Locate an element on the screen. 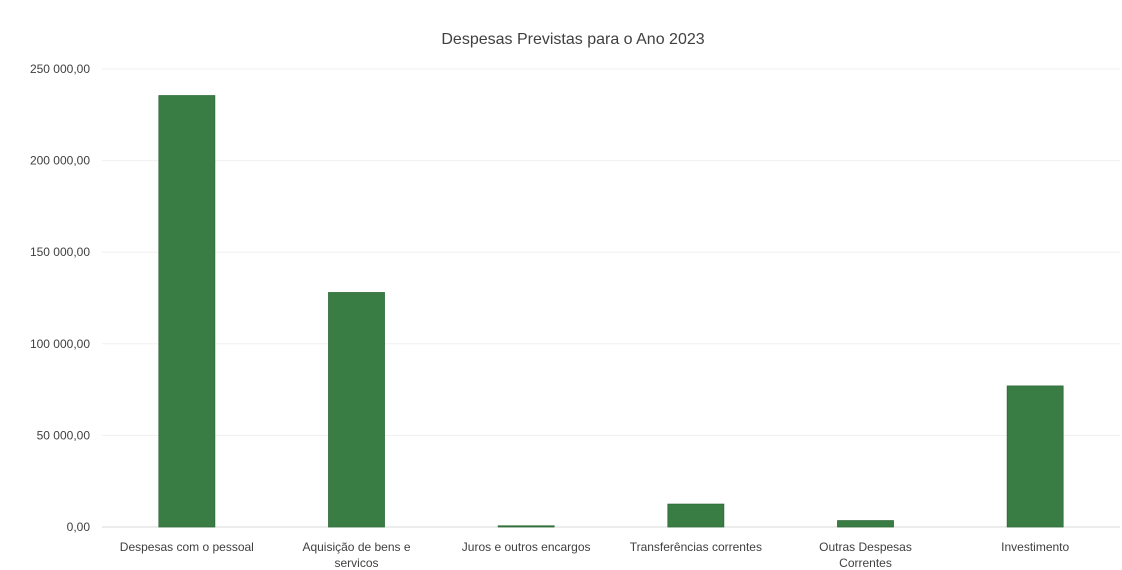 The width and height of the screenshot is (1122, 570). y-tick-label: 250 000,00 is located at coordinates (60, 69).